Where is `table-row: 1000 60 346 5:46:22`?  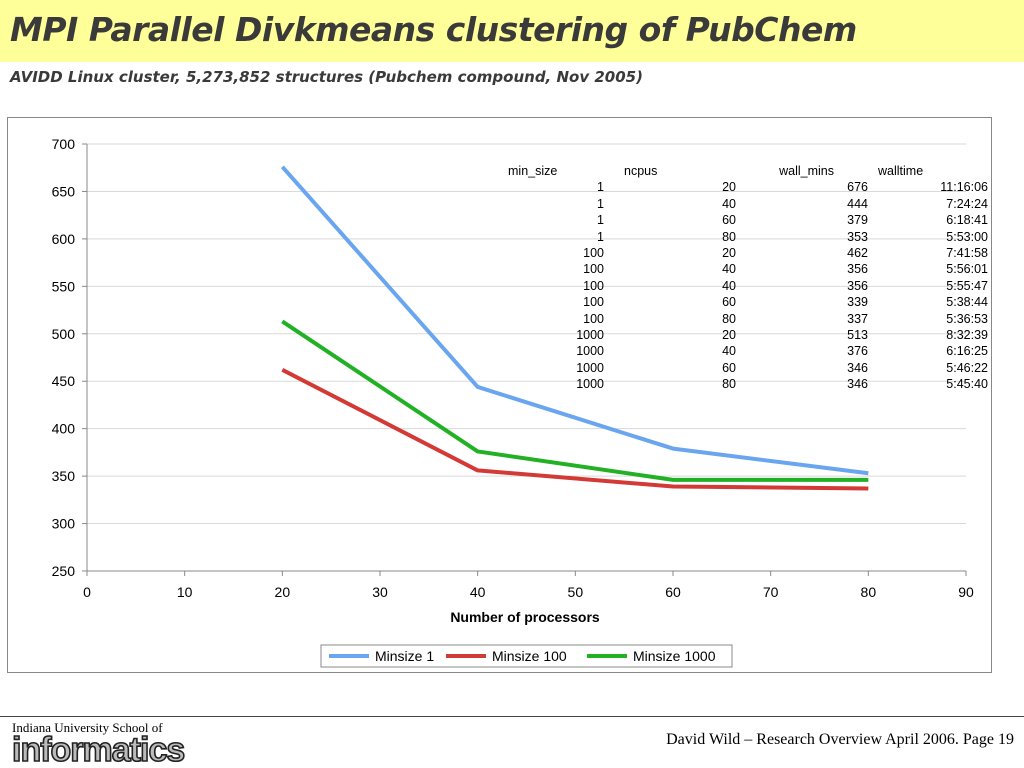
table-row: 1000 60 346 5:46:22 is located at coordinates (745, 368).